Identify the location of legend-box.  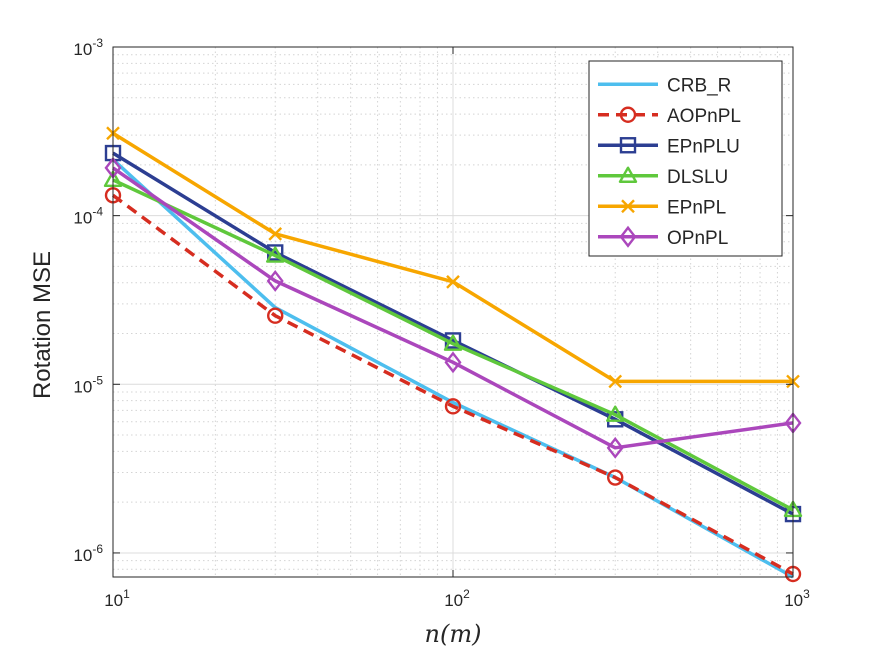
(685, 158).